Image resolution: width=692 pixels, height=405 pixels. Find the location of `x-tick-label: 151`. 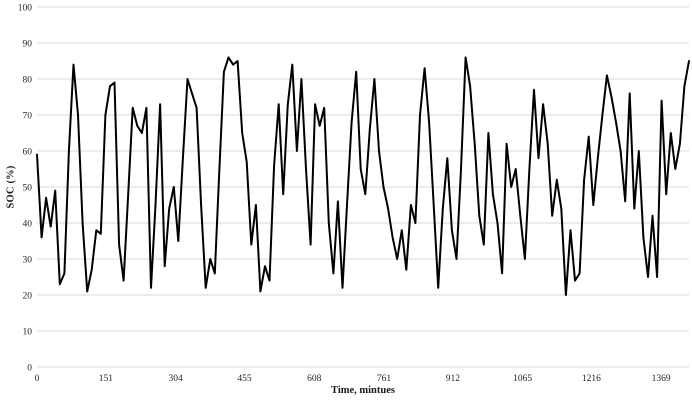

x-tick-label: 151 is located at coordinates (106, 379).